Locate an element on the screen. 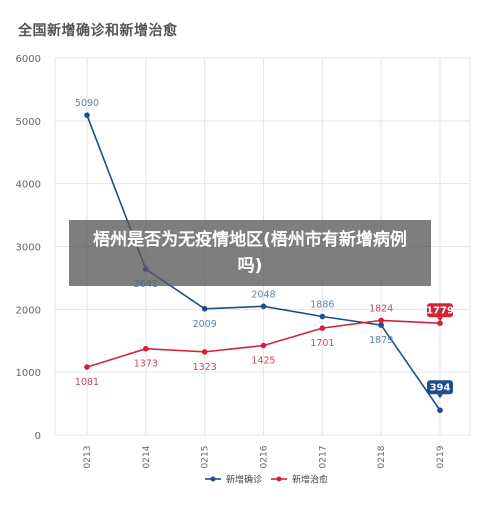 The width and height of the screenshot is (500, 507). data-label: 1081 is located at coordinates (87, 382).